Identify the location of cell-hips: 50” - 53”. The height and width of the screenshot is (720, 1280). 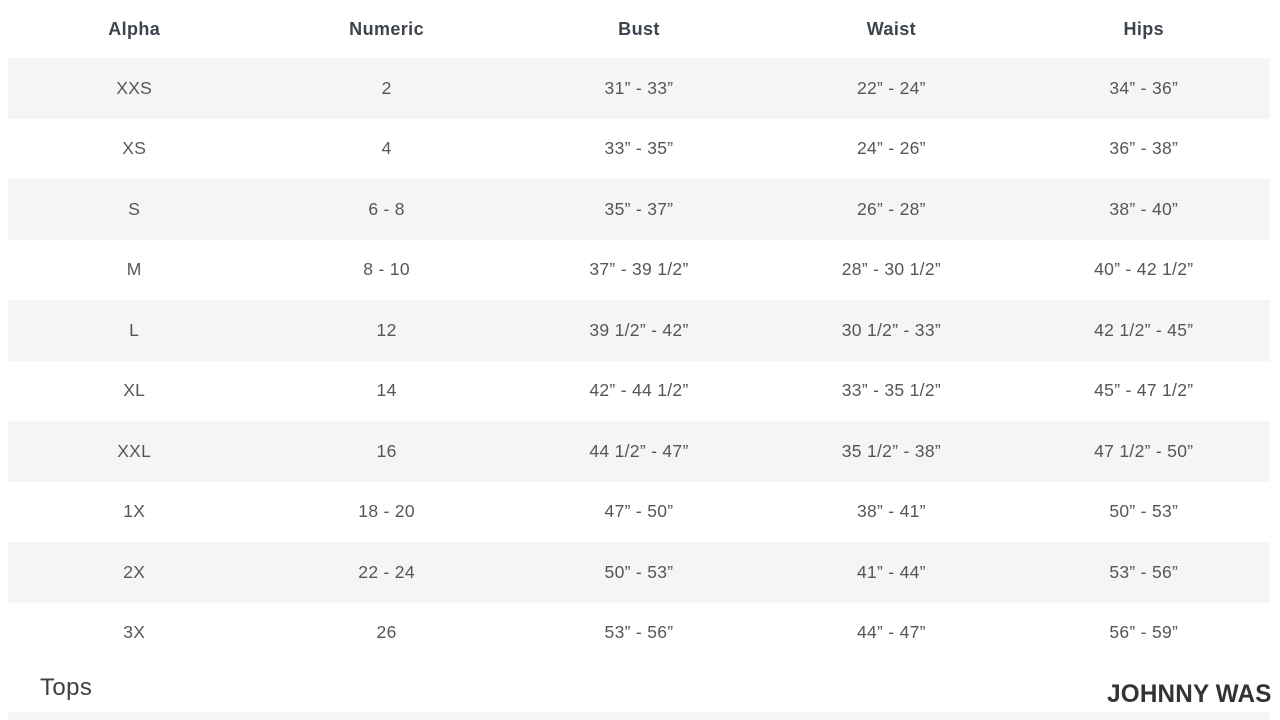
(1144, 511).